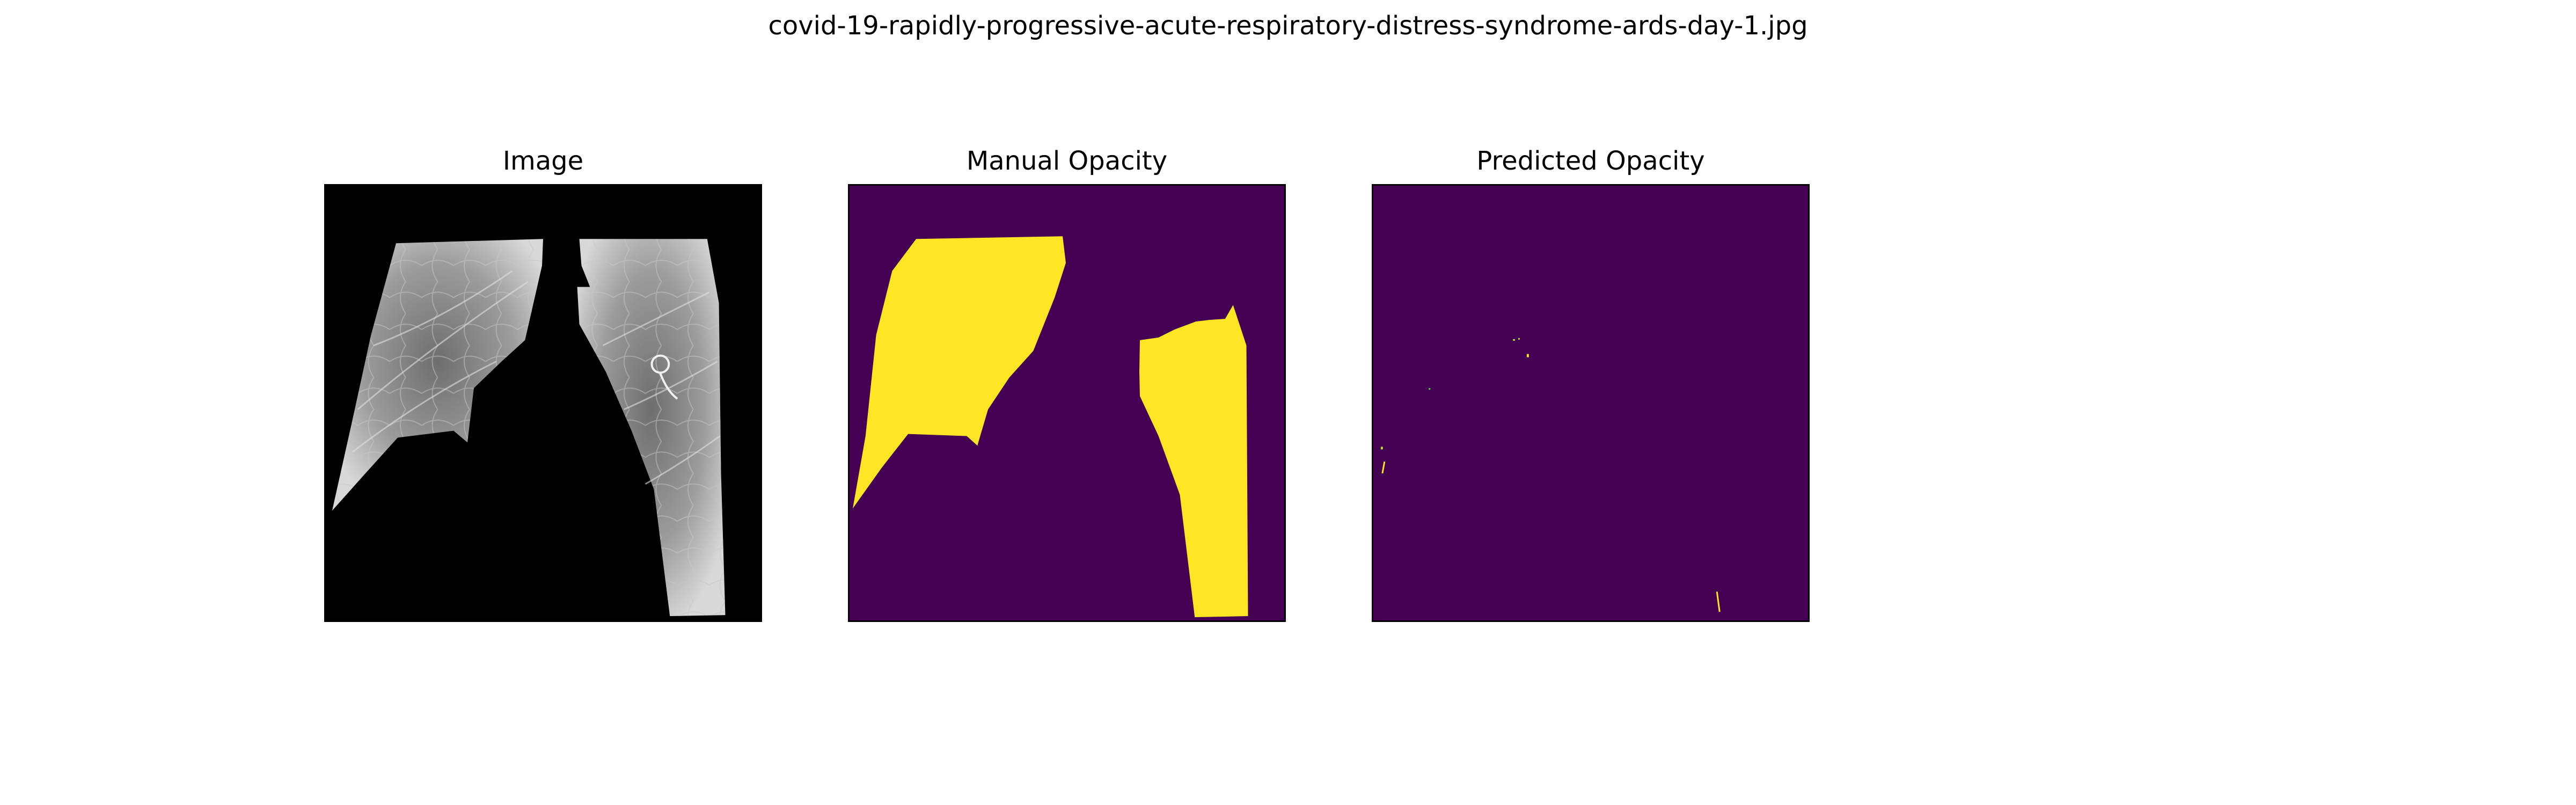 The width and height of the screenshot is (2576, 805). I want to click on device-ring-marker, so click(660, 364).